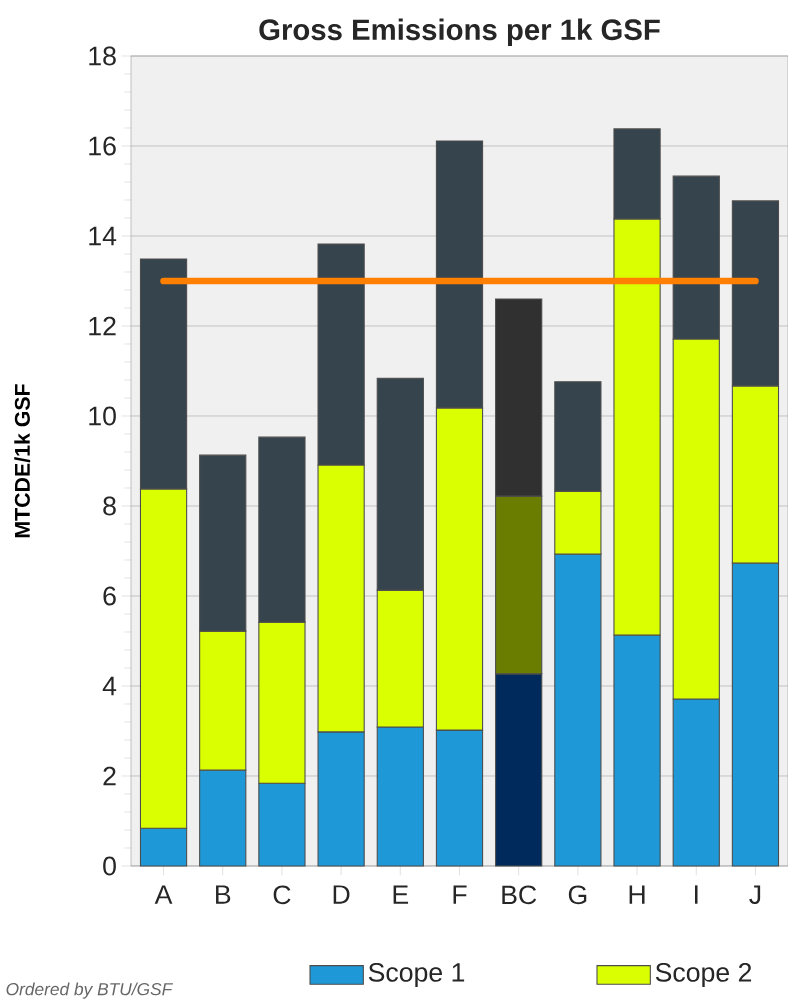 The image size is (788, 1003). I want to click on y-tick-label: 6, so click(109, 596).